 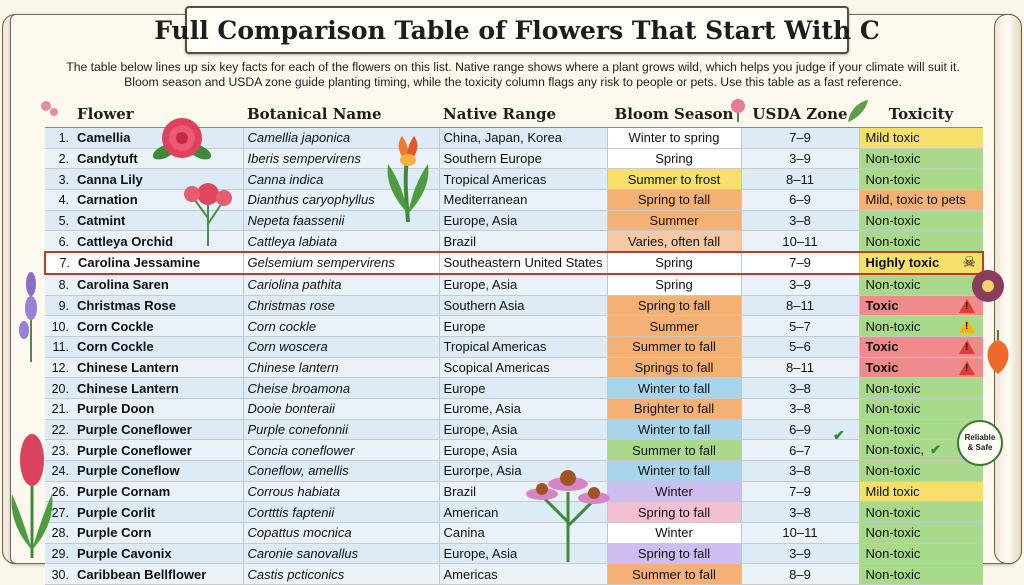 I want to click on native-range-cell: Americas, so click(x=522, y=574).